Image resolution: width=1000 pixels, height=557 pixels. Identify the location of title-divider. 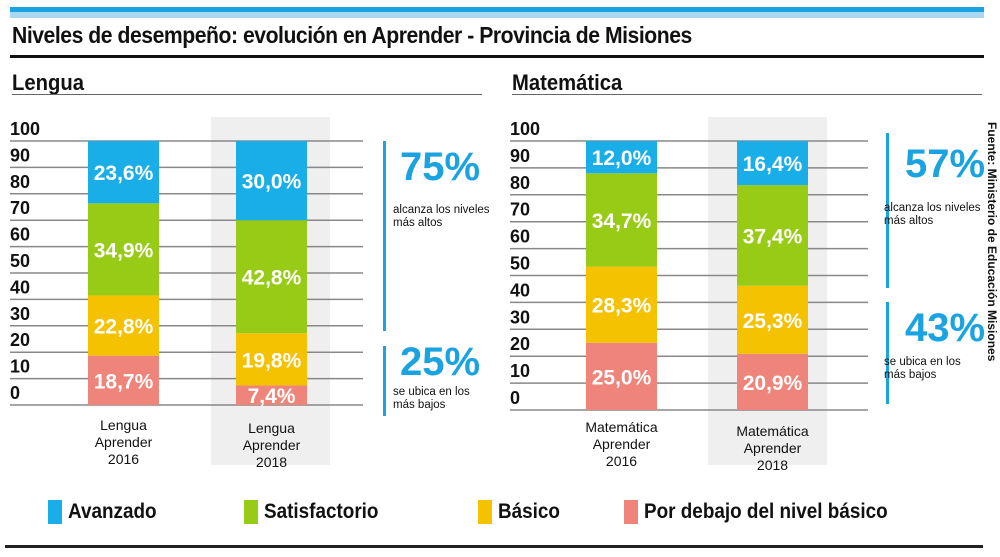
(497, 56).